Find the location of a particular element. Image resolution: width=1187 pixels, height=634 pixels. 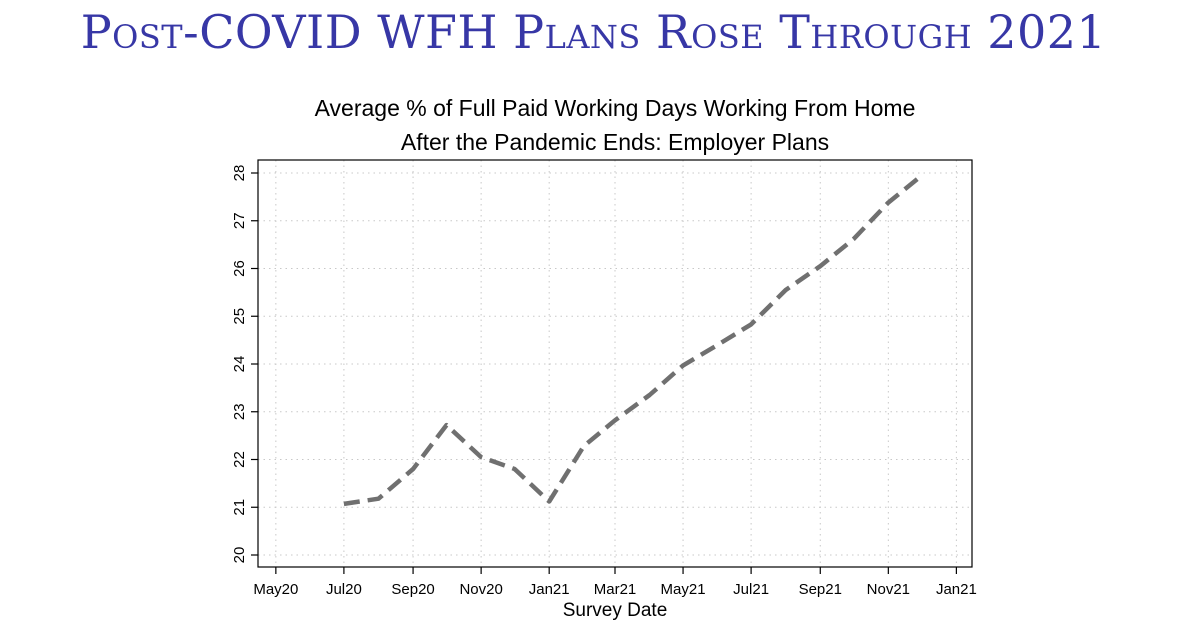

x-tick-label: Jul21 is located at coordinates (751, 589).